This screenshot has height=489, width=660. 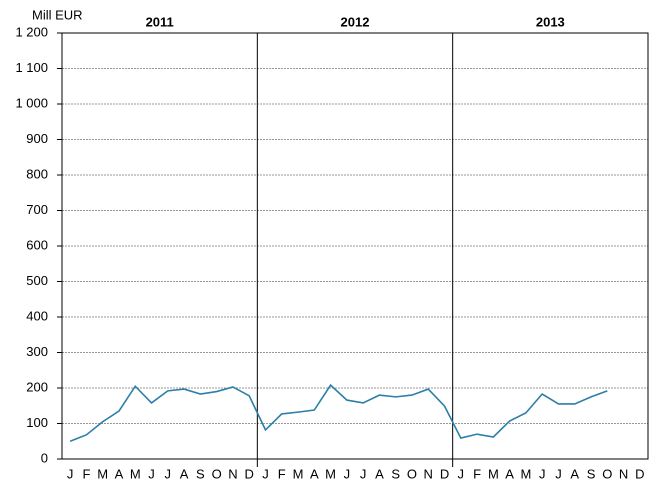 I want to click on data-line, so click(x=338, y=412).